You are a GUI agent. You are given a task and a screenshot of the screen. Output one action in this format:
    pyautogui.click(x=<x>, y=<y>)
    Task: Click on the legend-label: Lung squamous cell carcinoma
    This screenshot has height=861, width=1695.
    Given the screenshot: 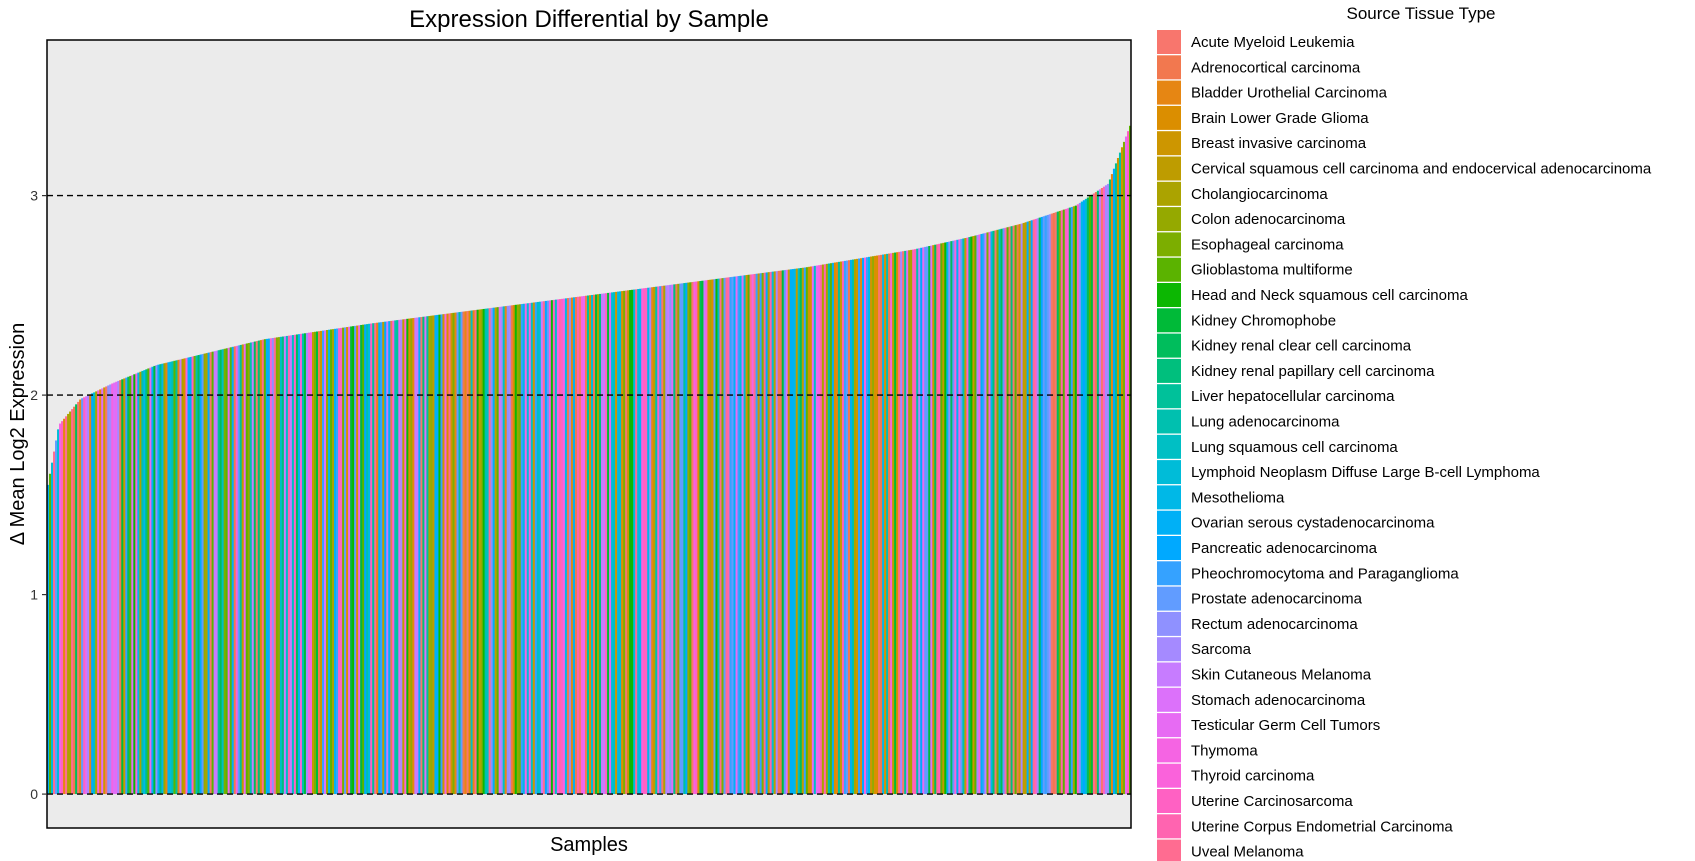 What is the action you would take?
    pyautogui.click(x=1294, y=447)
    